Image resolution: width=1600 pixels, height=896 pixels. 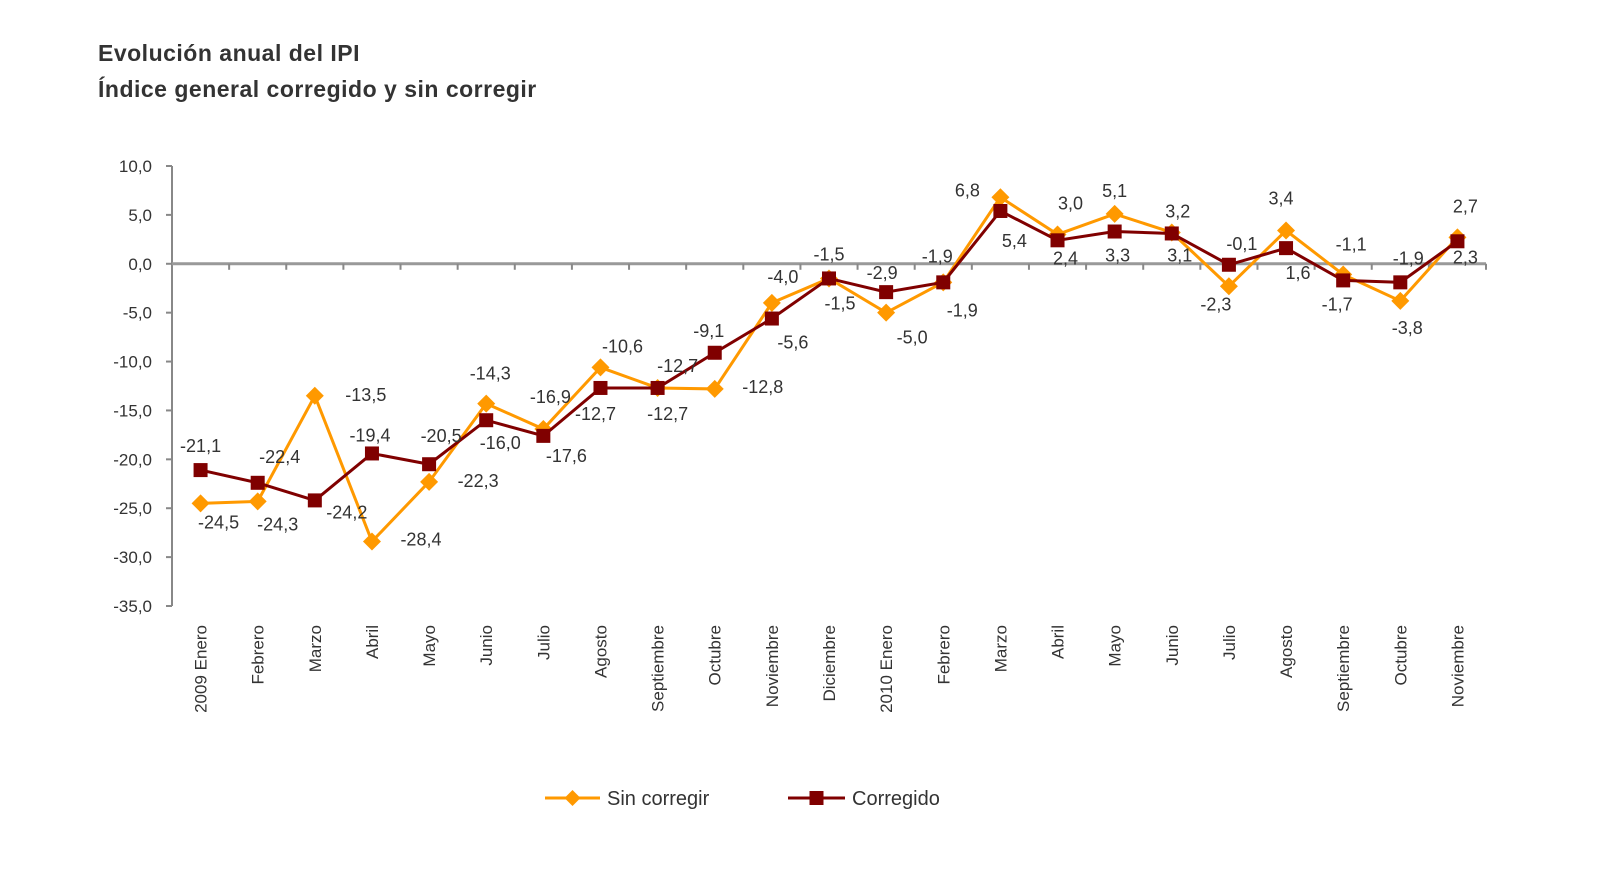 I want to click on data-label: 6,8, so click(x=967, y=190).